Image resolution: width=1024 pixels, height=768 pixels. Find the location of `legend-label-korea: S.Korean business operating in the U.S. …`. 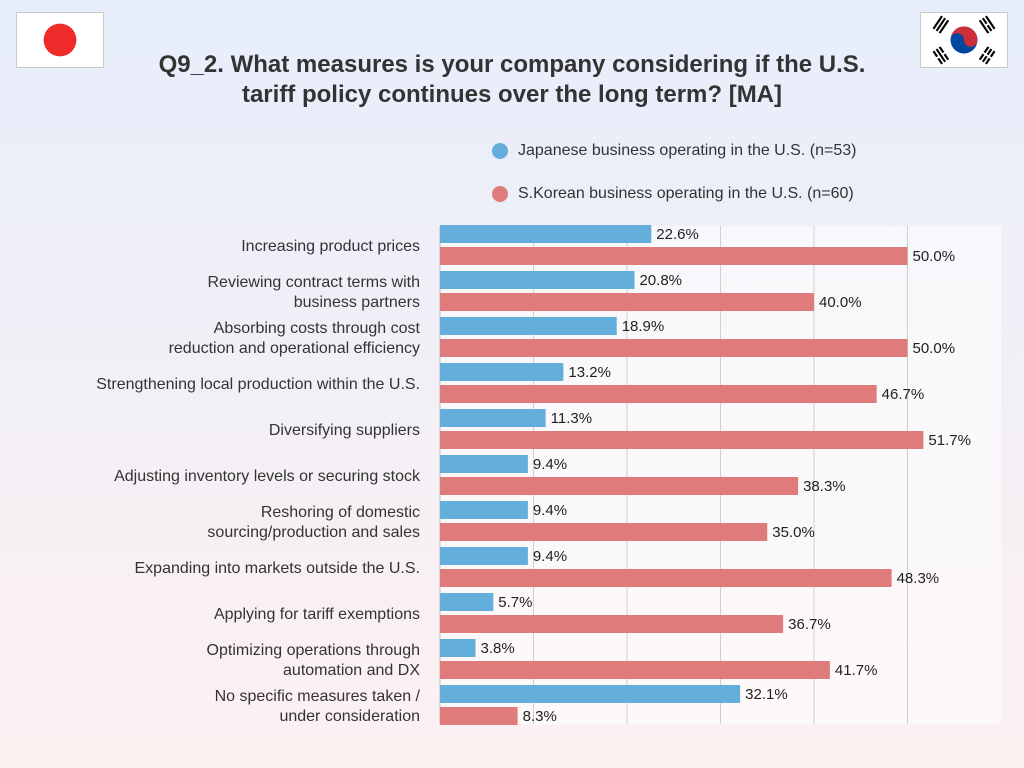

legend-label-korea: S.Korean business operating in the U.S. … is located at coordinates (686, 193).